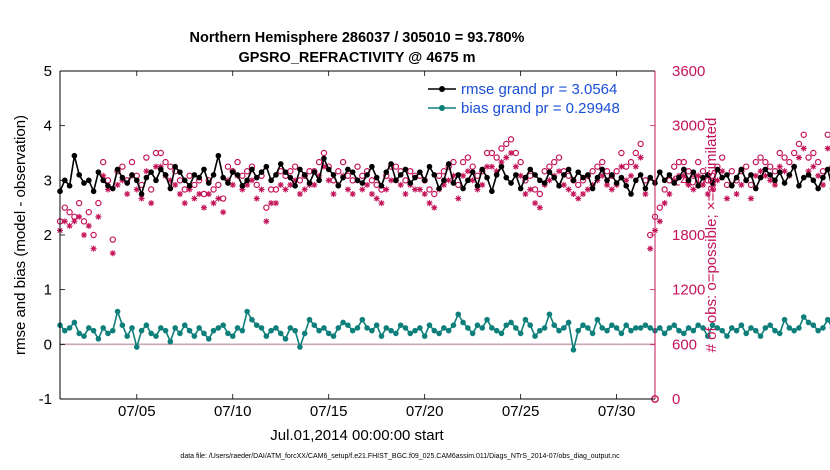 Image resolution: width=830 pixels, height=470 pixels. What do you see at coordinates (45, 399) in the screenshot?
I see `left-tick-label: -1` at bounding box center [45, 399].